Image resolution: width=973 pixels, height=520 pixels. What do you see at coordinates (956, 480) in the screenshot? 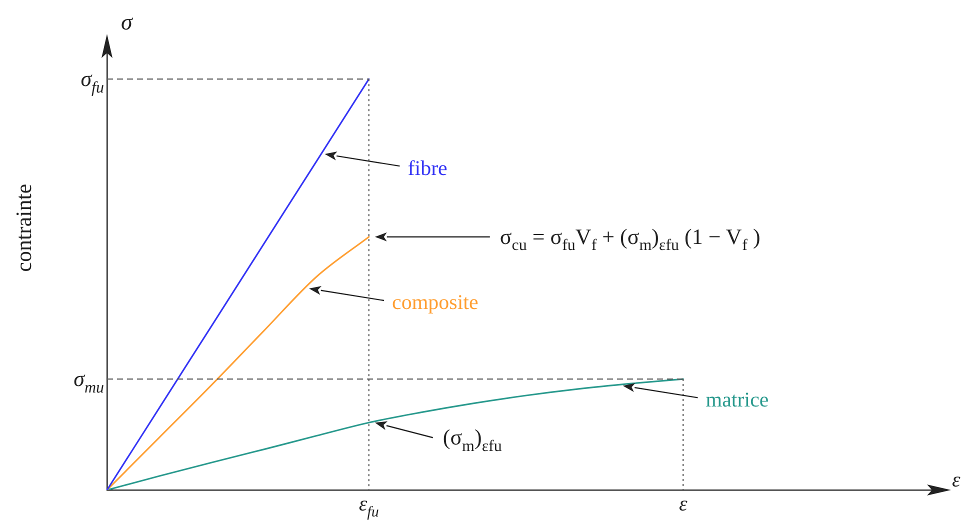
I see `x-axis-title: ε` at bounding box center [956, 480].